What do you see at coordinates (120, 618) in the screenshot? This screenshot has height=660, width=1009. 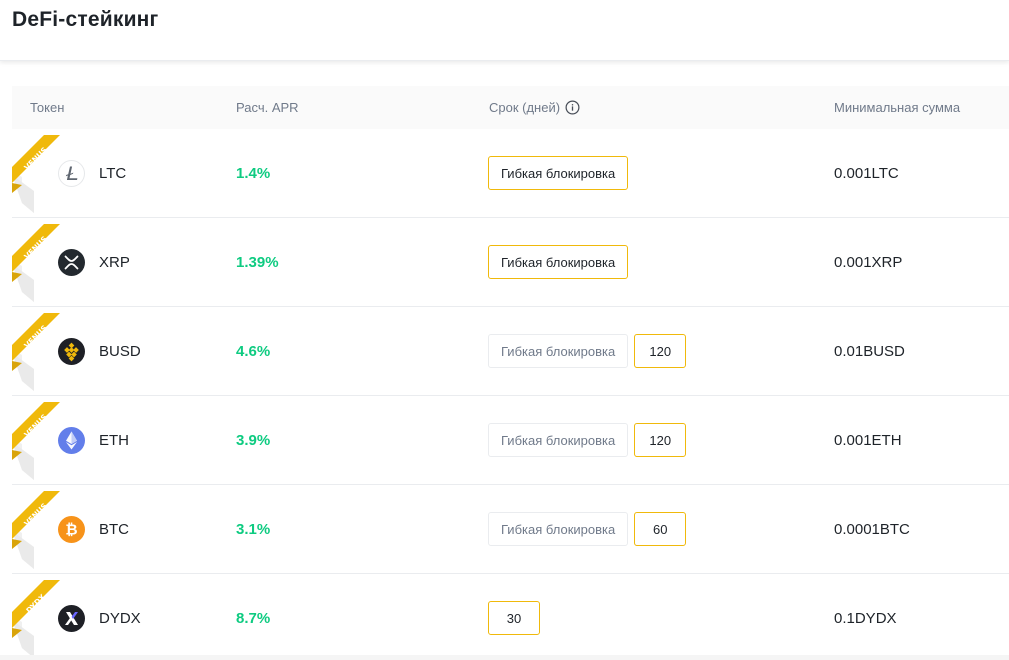 I see `token-symbol: DYDX` at bounding box center [120, 618].